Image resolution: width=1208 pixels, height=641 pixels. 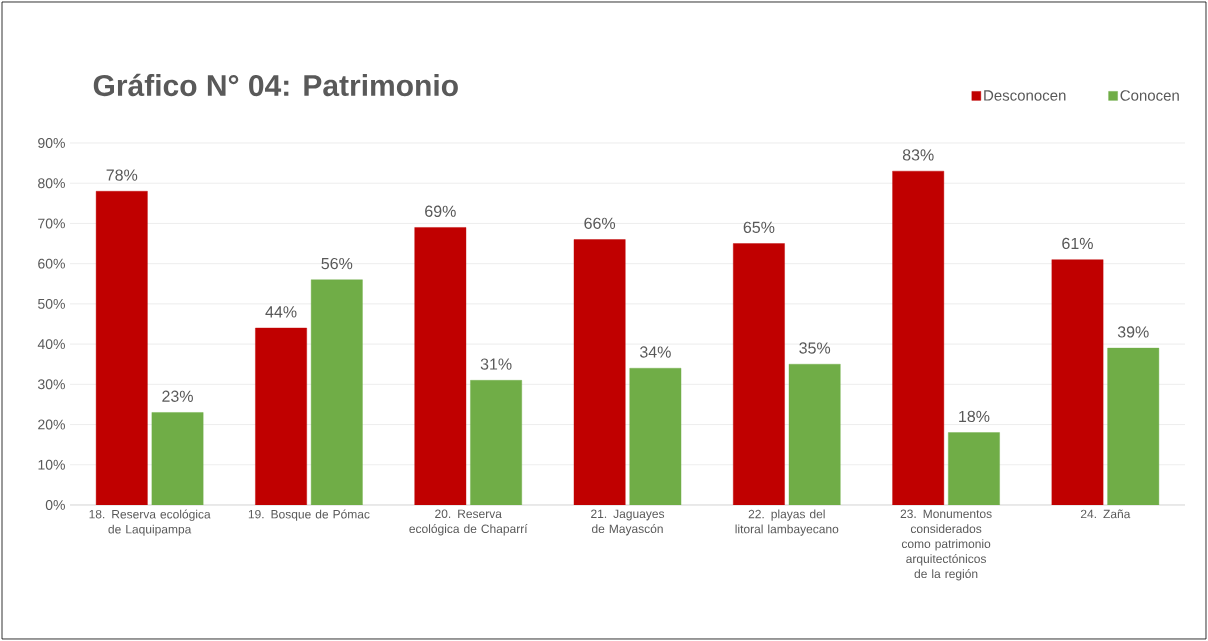 What do you see at coordinates (51, 344) in the screenshot?
I see `y-tick-label: 40%` at bounding box center [51, 344].